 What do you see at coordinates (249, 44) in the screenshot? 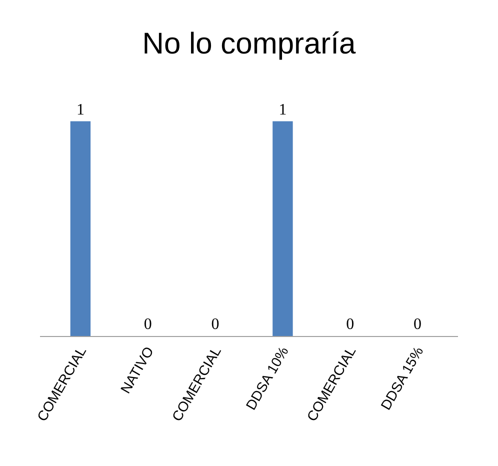
I see `chart-title: No lo compraría` at bounding box center [249, 44].